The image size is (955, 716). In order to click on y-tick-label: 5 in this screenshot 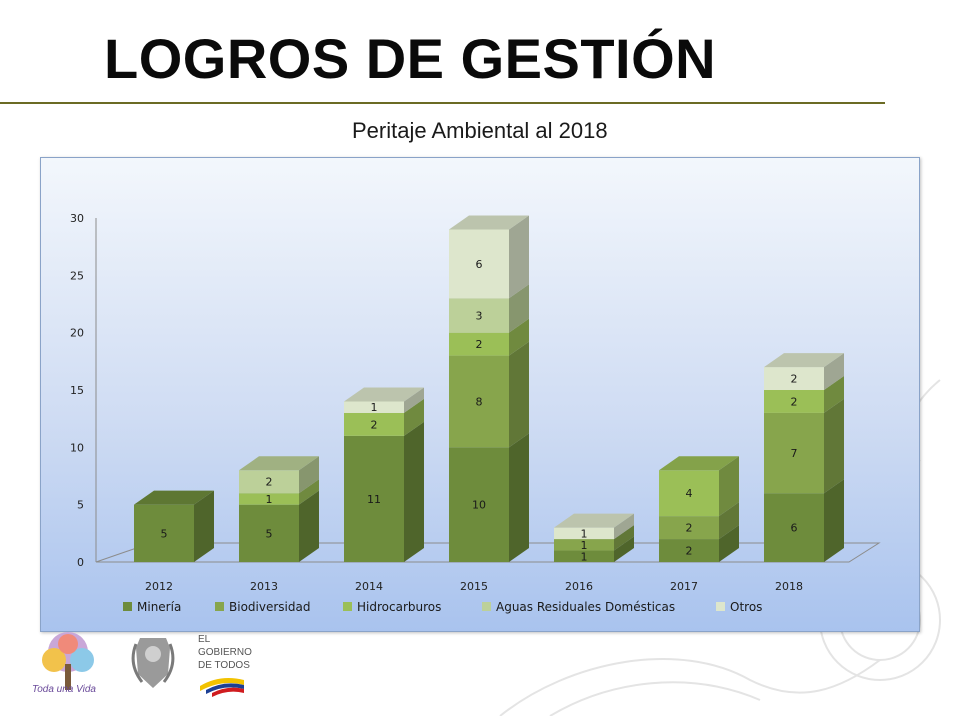, I will do `click(80, 505)`.